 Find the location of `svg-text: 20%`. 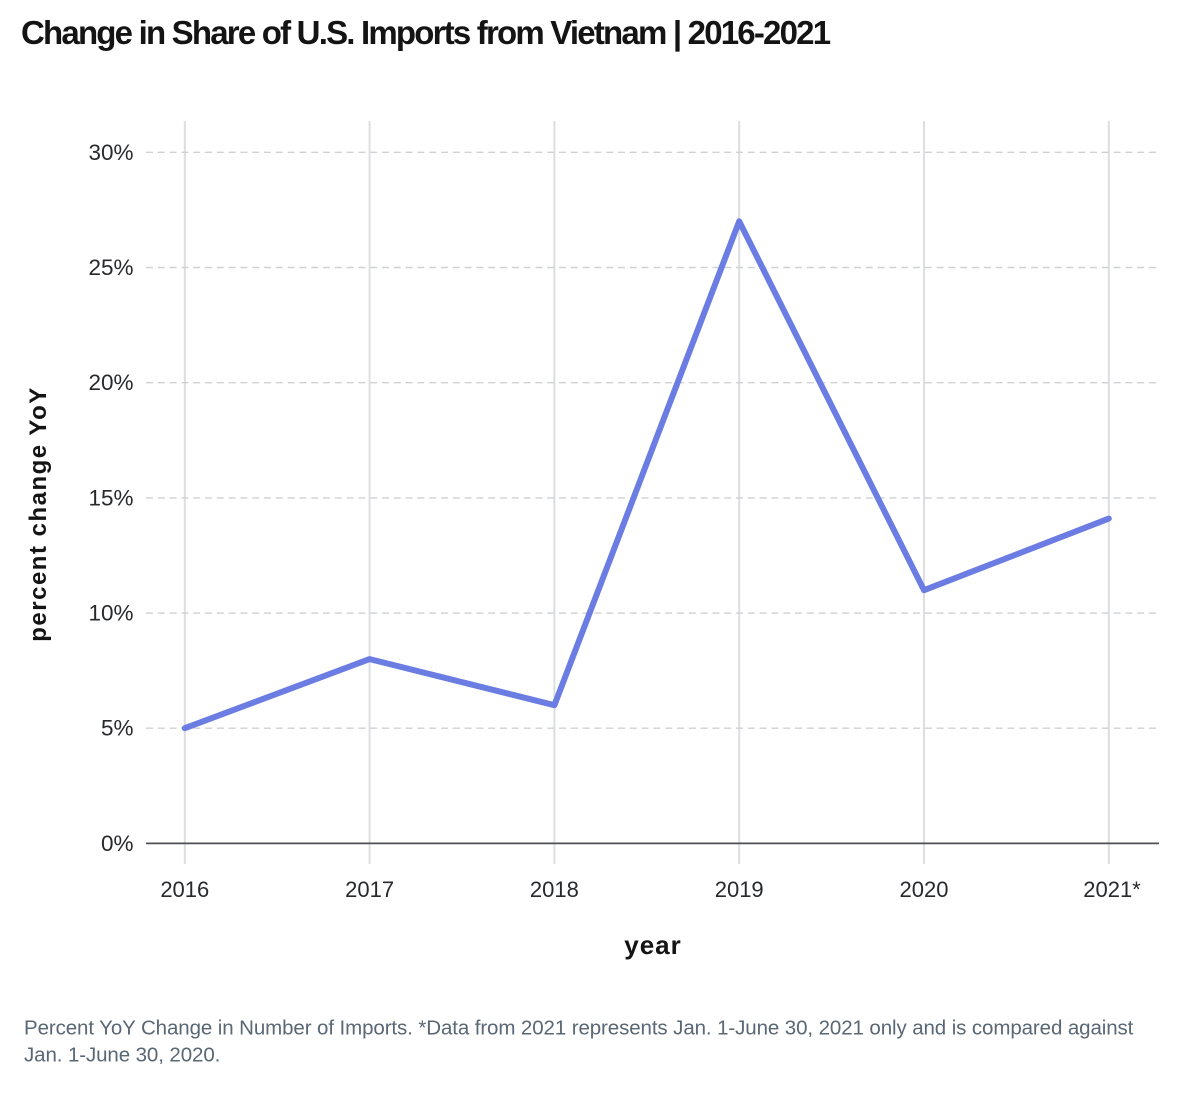

svg-text: 20% is located at coordinates (110, 382).